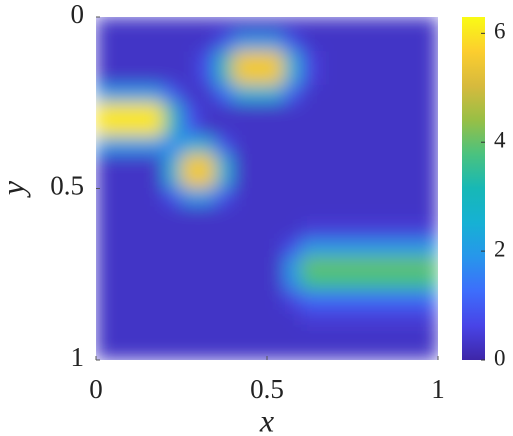 This screenshot has width=513, height=436. I want to click on y-axis-label: y, so click(15, 189).